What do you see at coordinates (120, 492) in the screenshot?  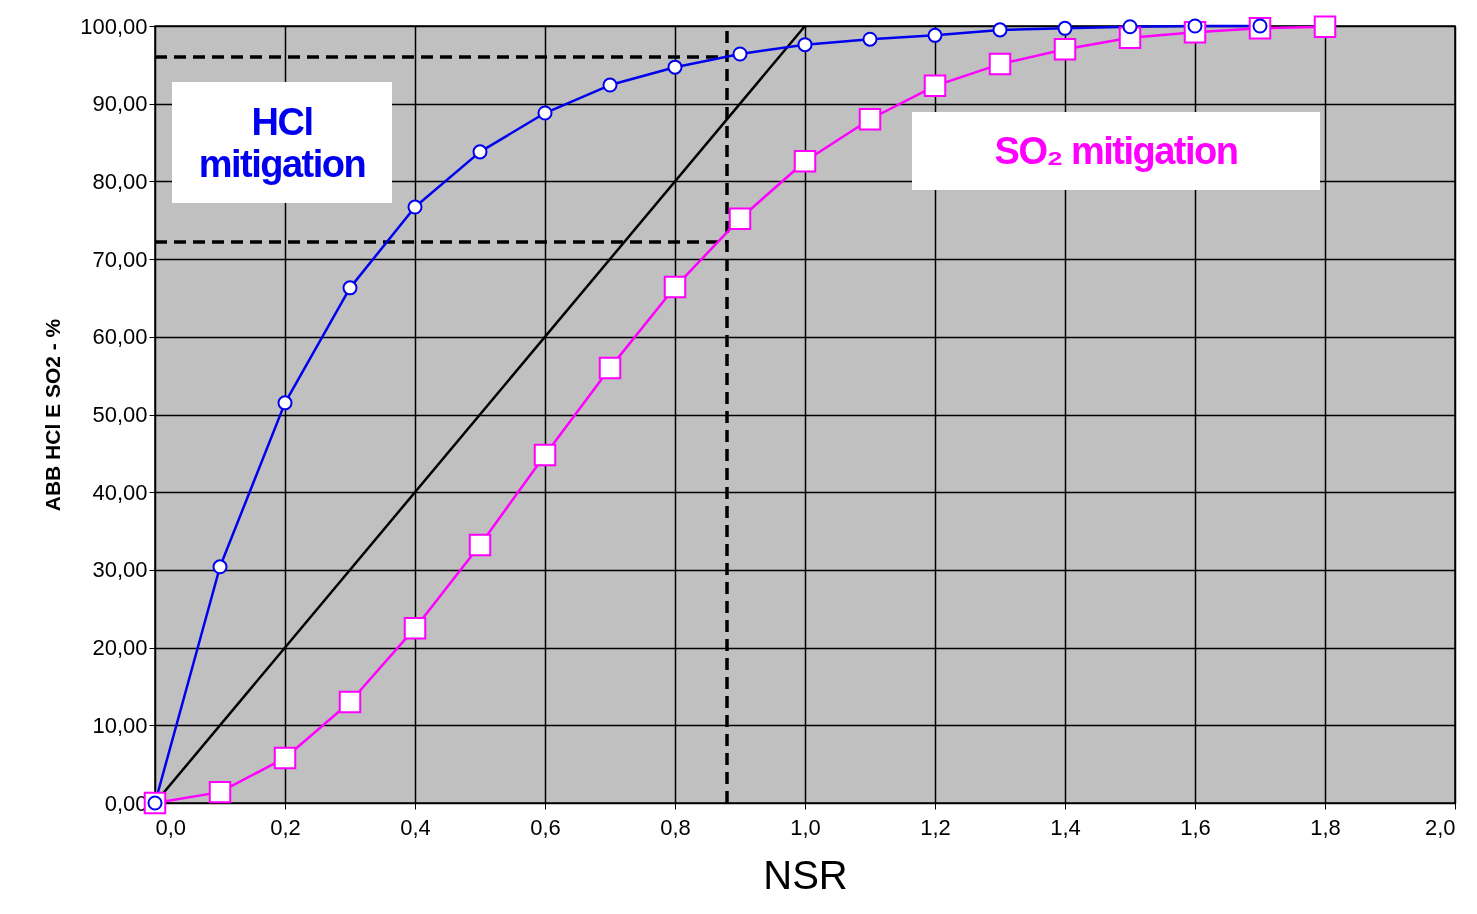 I see `y-tick-label: 40,00` at bounding box center [120, 492].